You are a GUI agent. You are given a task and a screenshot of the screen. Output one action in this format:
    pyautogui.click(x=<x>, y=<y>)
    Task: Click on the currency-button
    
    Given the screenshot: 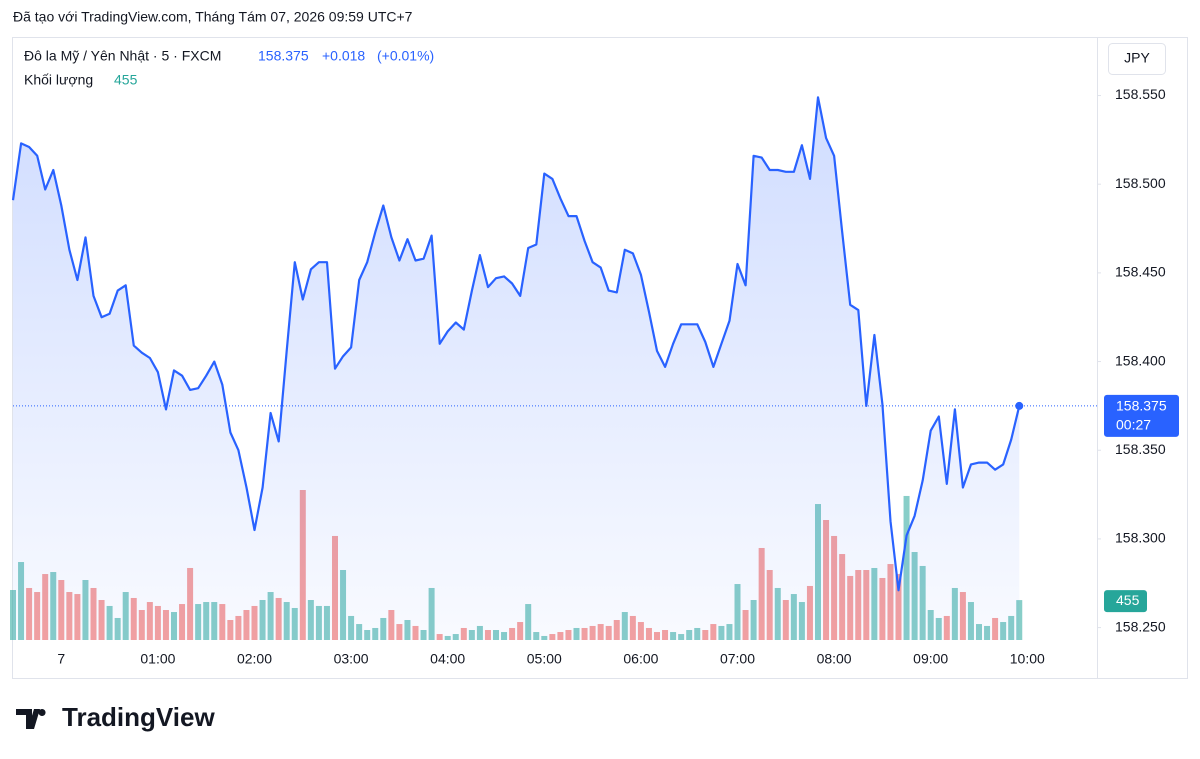 What is the action you would take?
    pyautogui.click(x=1137, y=59)
    